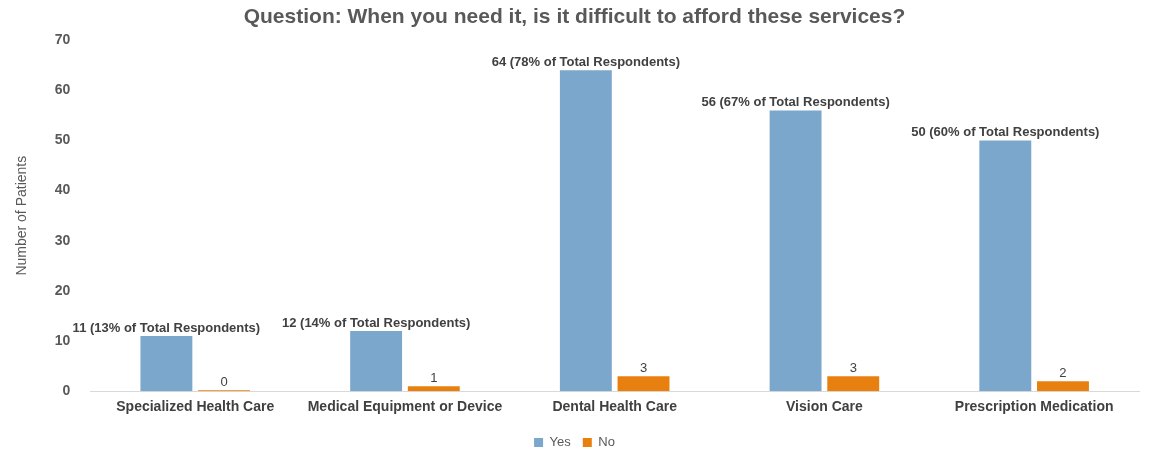 This screenshot has width=1159, height=464. I want to click on x-tick-label: Prescription Medication, so click(1034, 406).